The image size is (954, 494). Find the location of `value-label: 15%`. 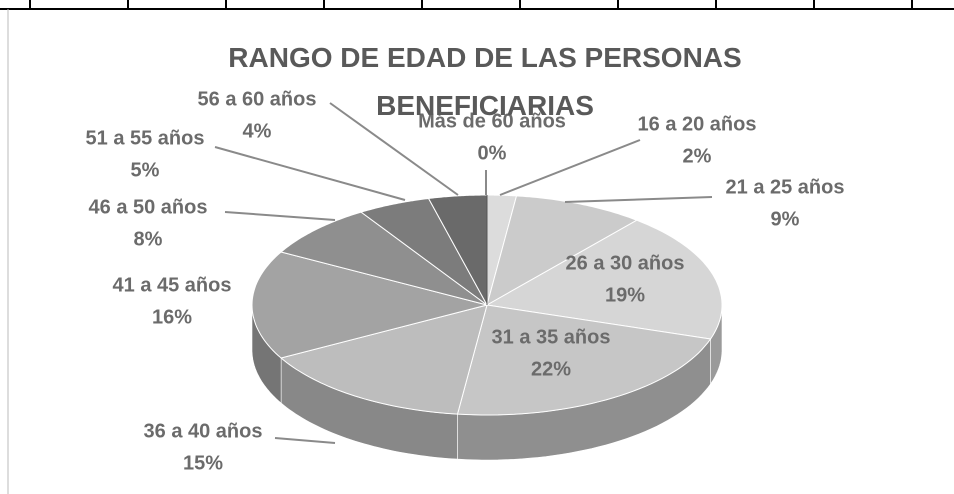

value-label: 15% is located at coordinates (203, 463).